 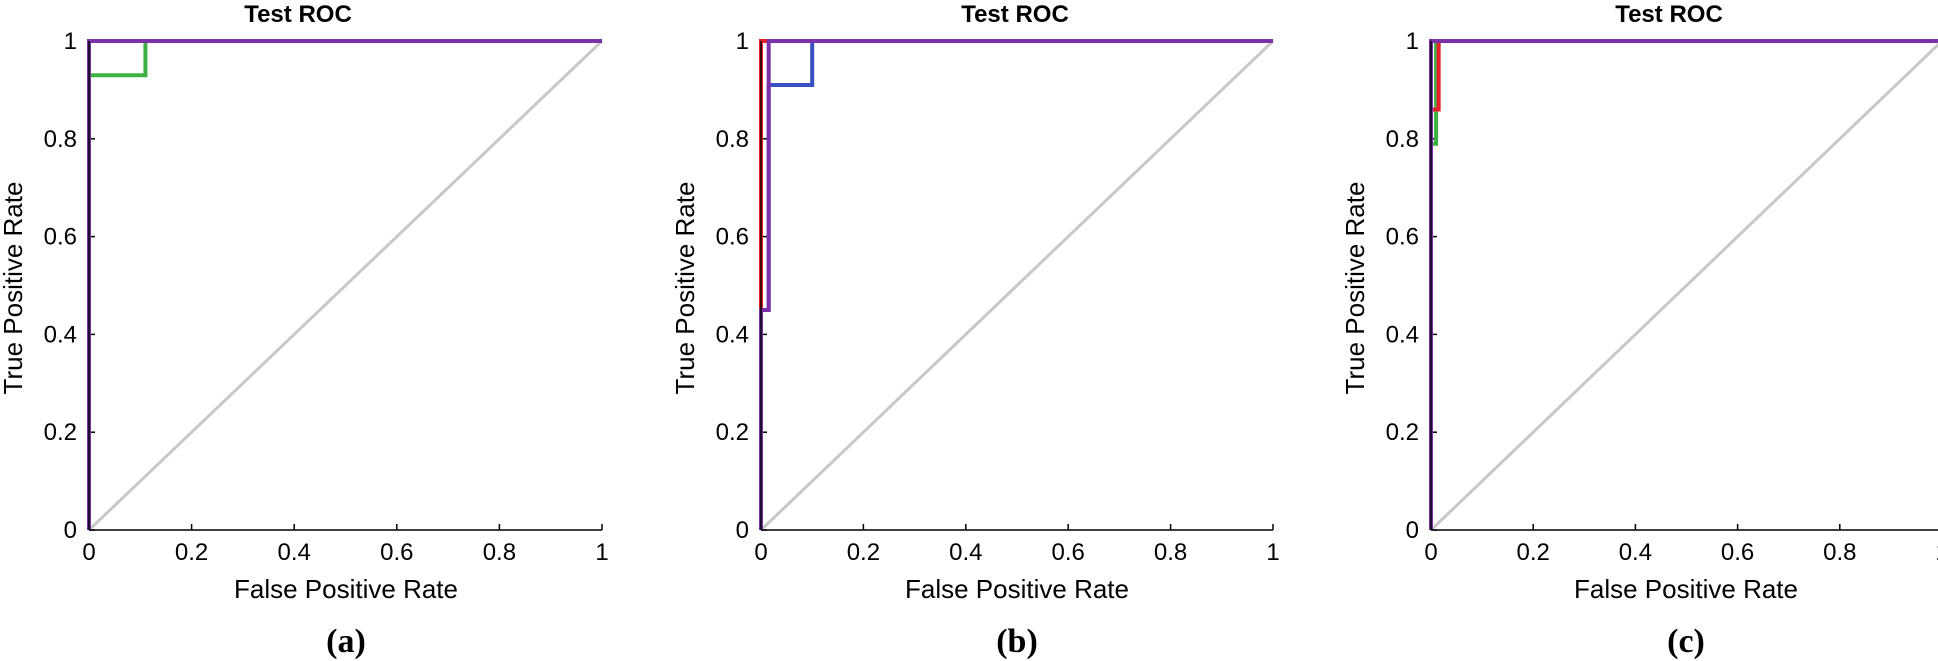 What do you see at coordinates (1686, 641) in the screenshot?
I see `panel-caption: (c)` at bounding box center [1686, 641].